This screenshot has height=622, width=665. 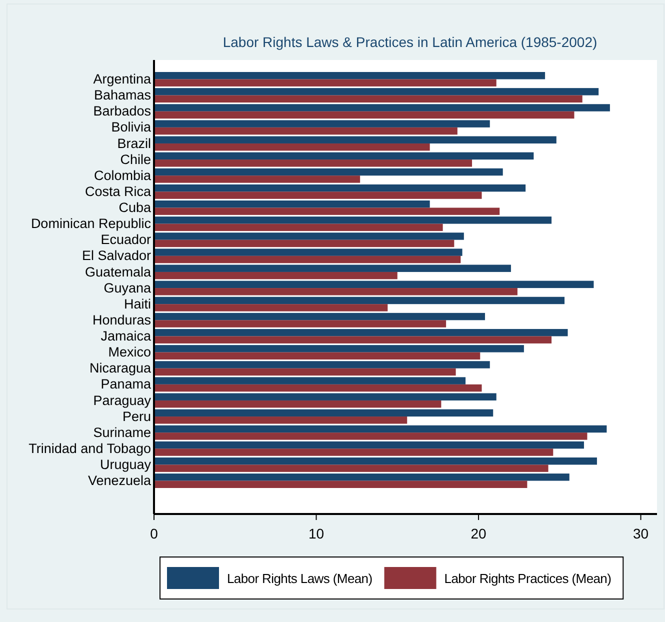 What do you see at coordinates (126, 336) in the screenshot?
I see `y-tick-label: Jamaica` at bounding box center [126, 336].